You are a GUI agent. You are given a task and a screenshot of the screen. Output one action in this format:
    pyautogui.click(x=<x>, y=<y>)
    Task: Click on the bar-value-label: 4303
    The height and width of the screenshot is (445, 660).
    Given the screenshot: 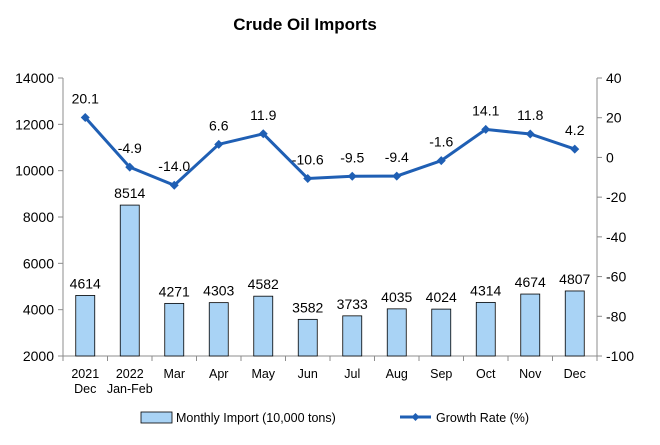 What is the action you would take?
    pyautogui.click(x=218, y=291)
    